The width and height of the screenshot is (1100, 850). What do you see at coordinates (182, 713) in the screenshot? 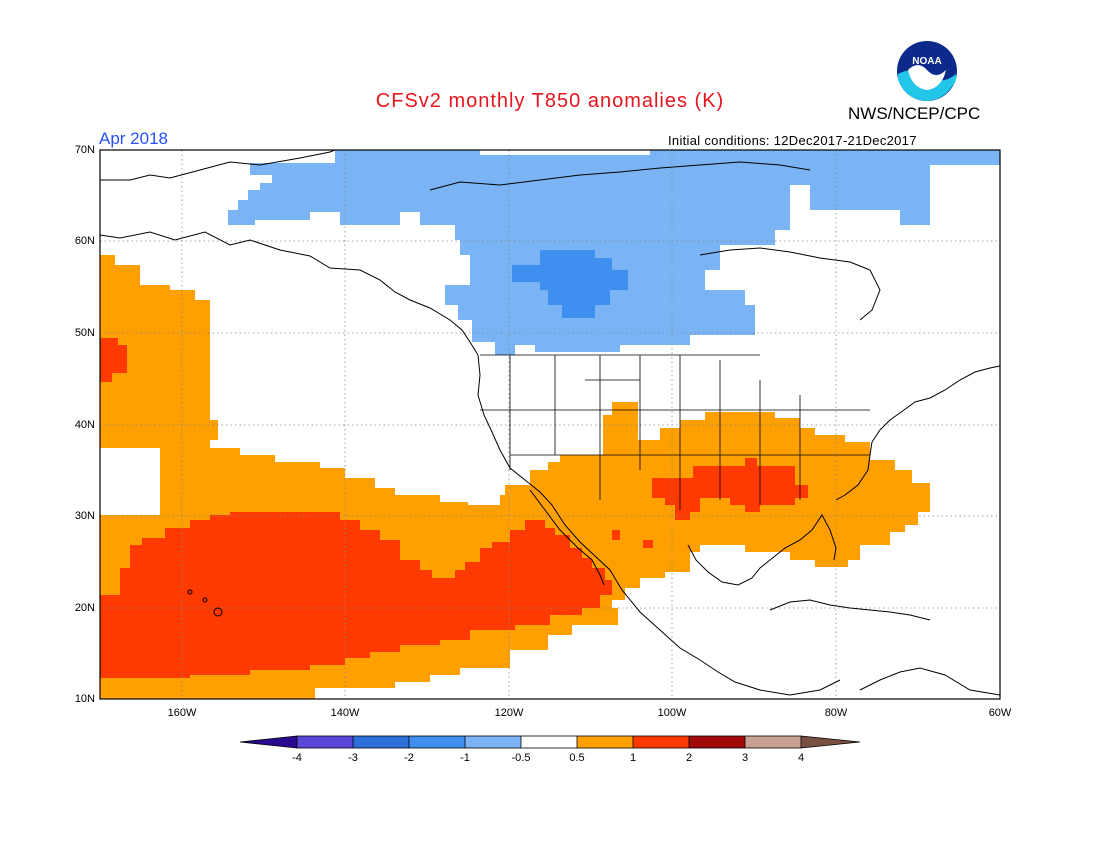
I see `lon-label: 160W` at bounding box center [182, 713].